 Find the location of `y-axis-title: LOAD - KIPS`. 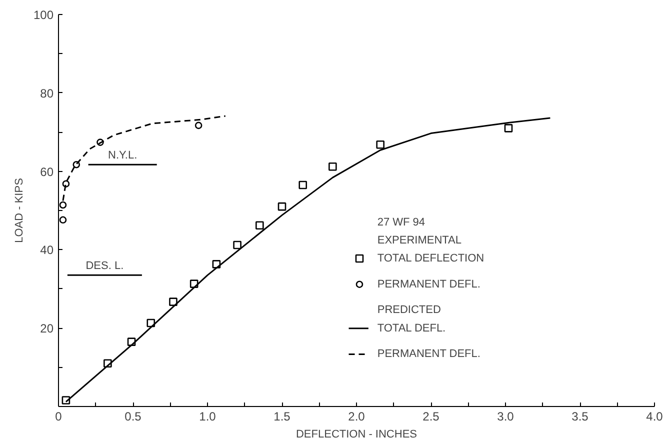

y-axis-title: LOAD - KIPS is located at coordinates (19, 210).